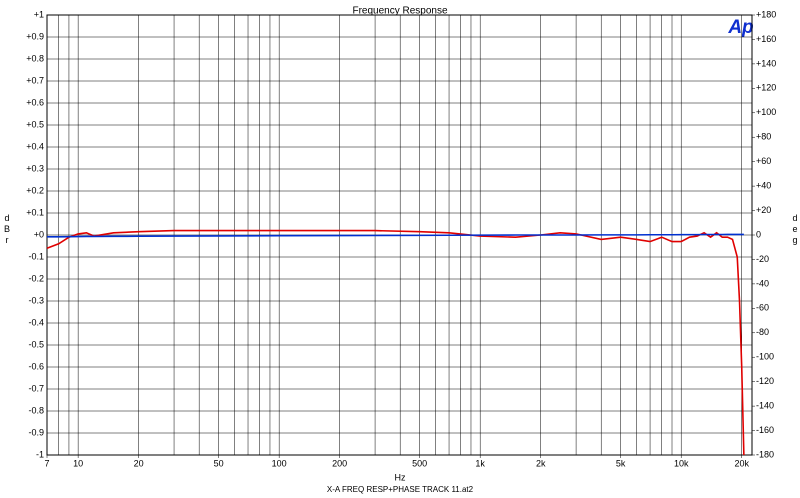  What do you see at coordinates (219, 463) in the screenshot?
I see `x-tick-label: 50` at bounding box center [219, 463].